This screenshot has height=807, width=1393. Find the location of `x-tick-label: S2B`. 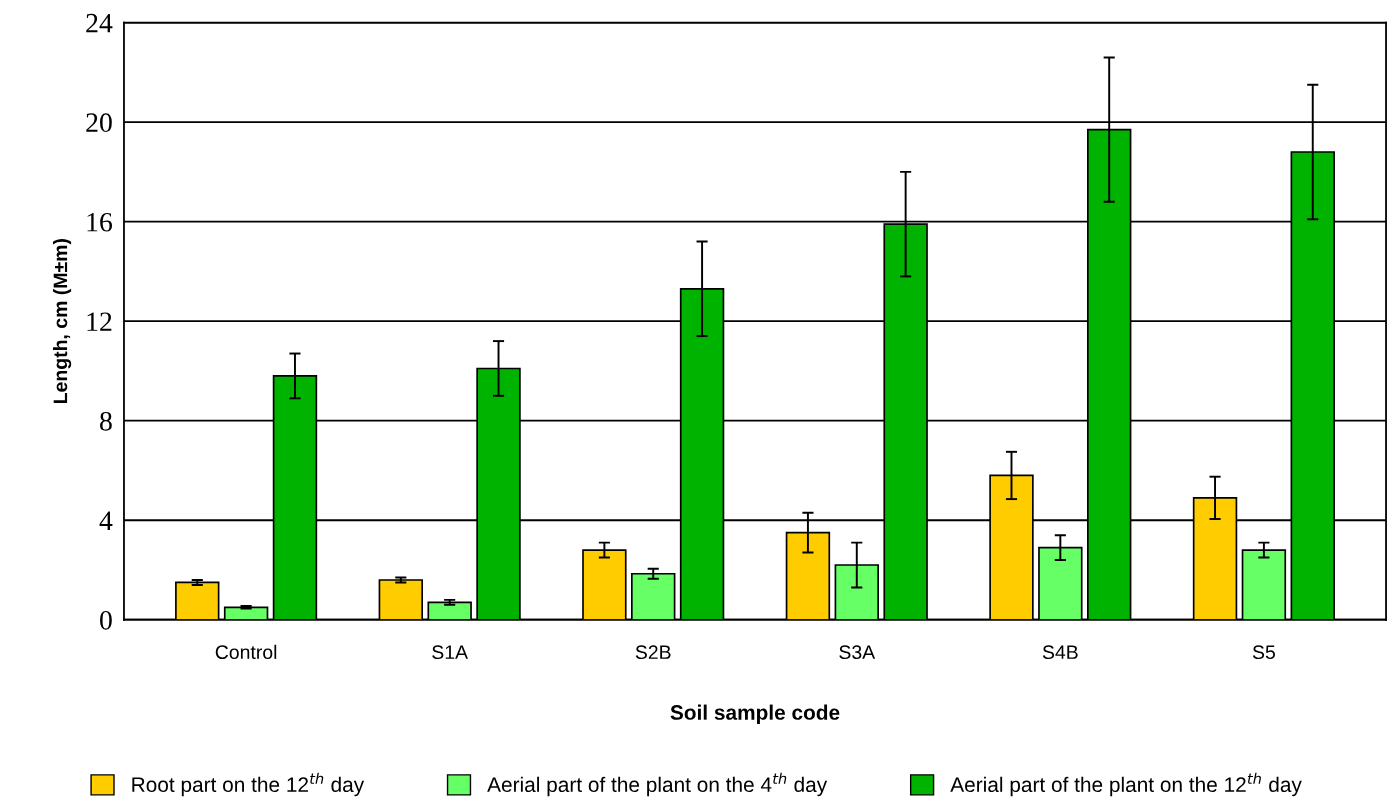

x-tick-label: S2B is located at coordinates (653, 652).